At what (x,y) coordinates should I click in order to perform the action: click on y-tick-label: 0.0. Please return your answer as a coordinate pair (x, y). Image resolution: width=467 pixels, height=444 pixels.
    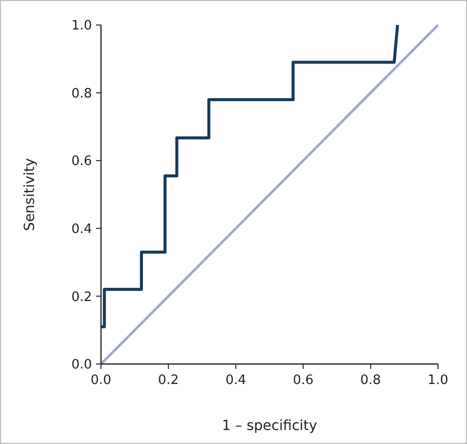
    Looking at the image, I should click on (81, 365).